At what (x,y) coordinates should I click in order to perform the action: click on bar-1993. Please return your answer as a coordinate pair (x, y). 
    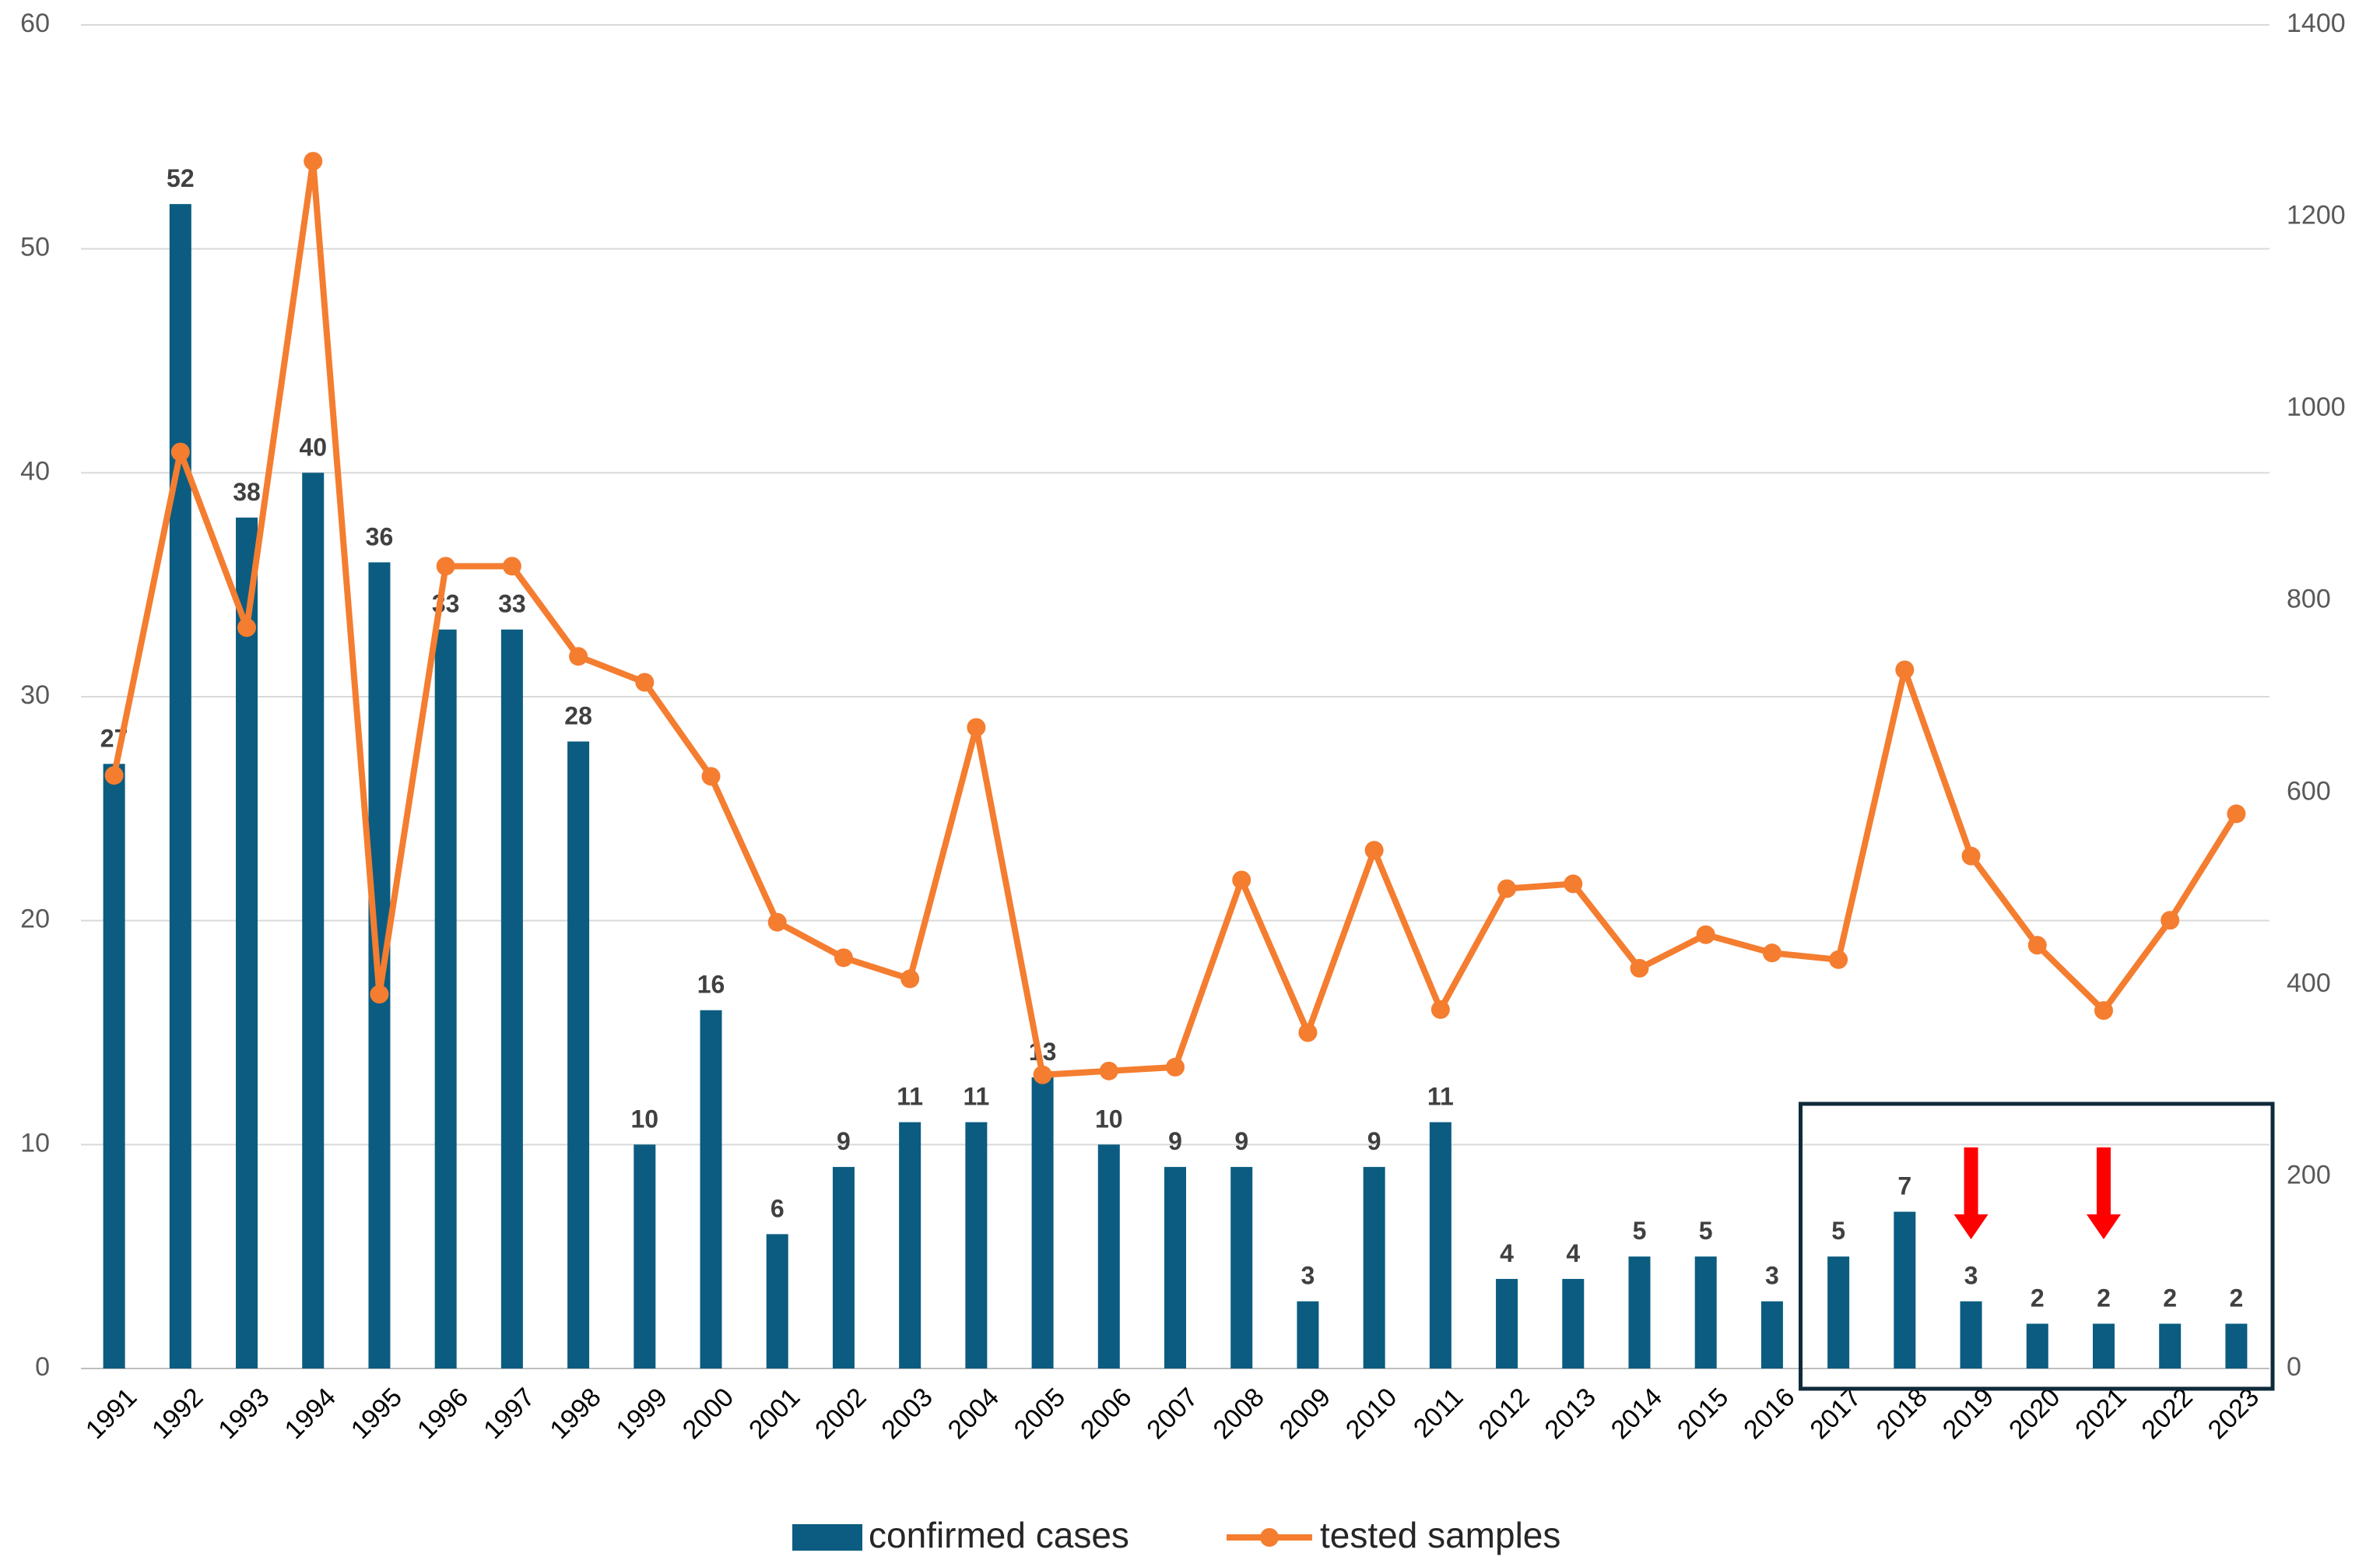
    Looking at the image, I should click on (247, 942).